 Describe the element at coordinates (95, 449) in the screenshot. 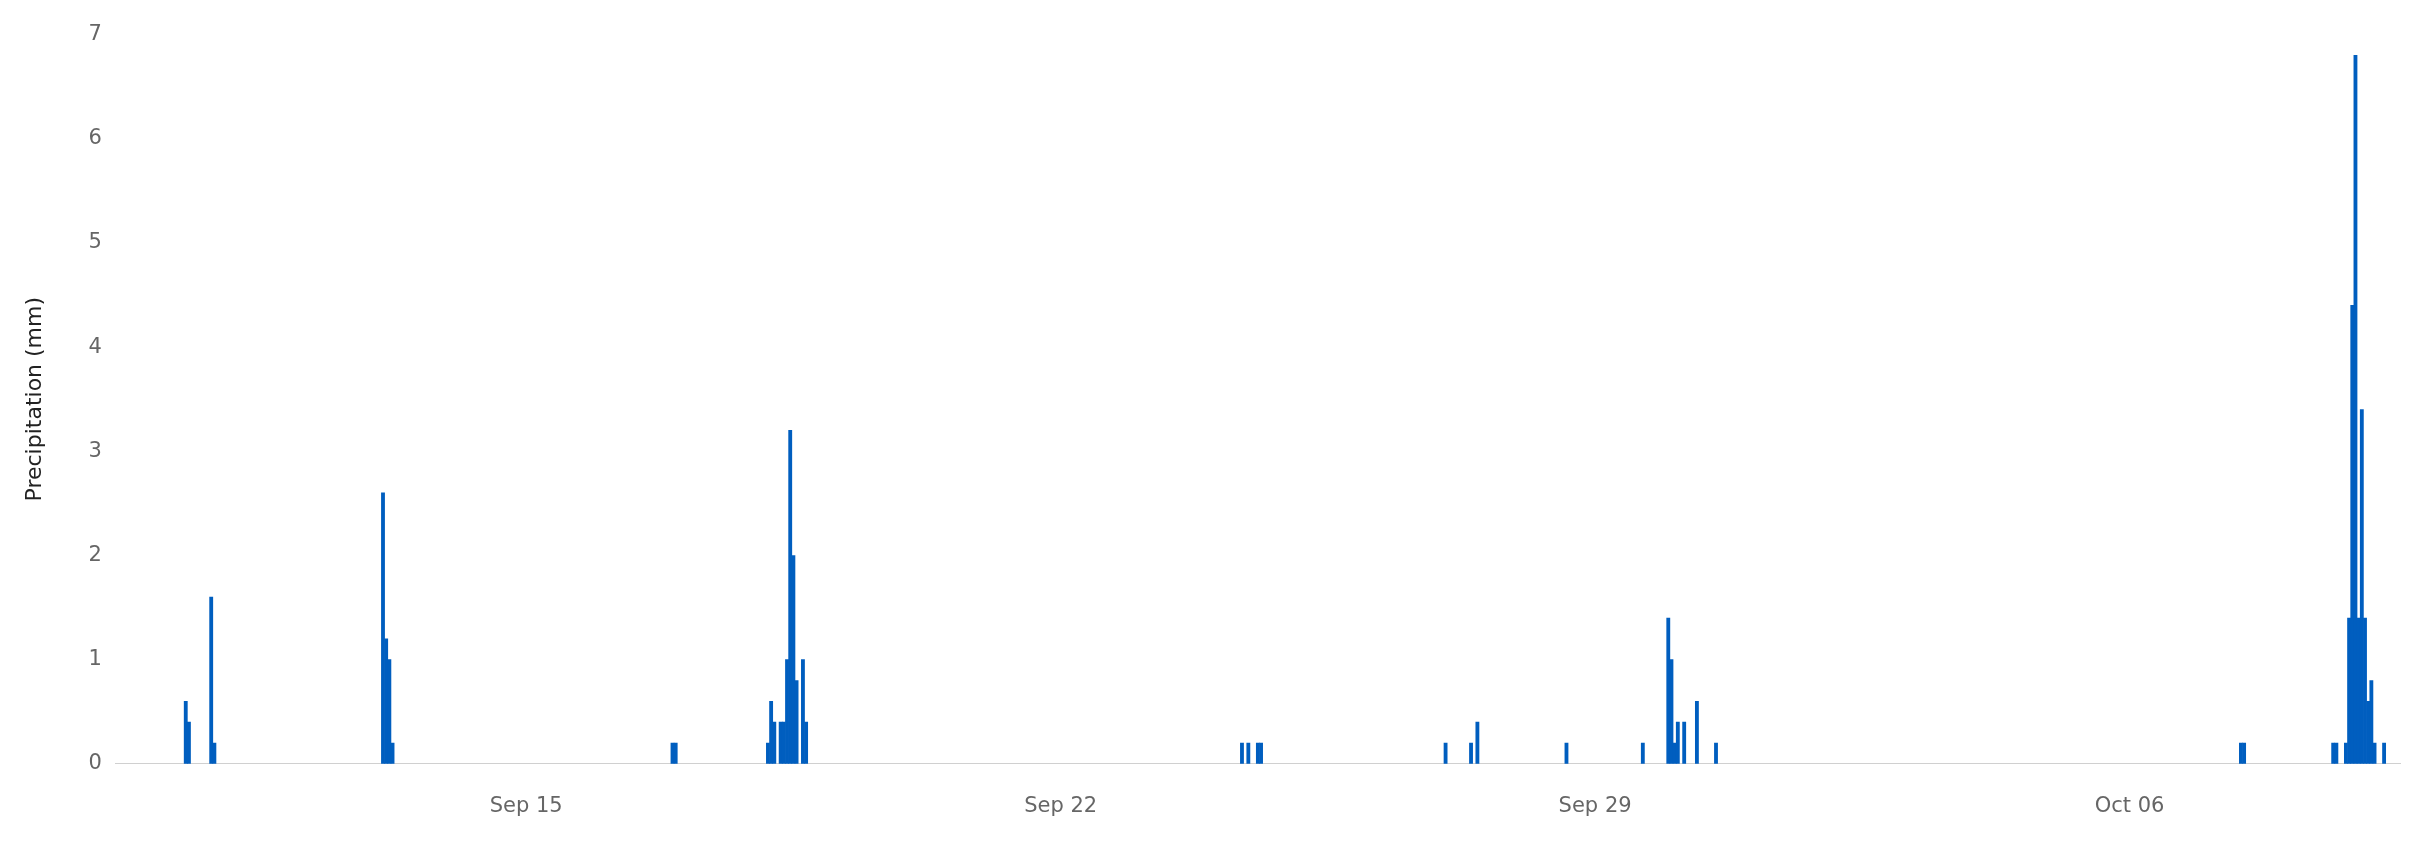

I see `y-tick-label: 3` at that location.